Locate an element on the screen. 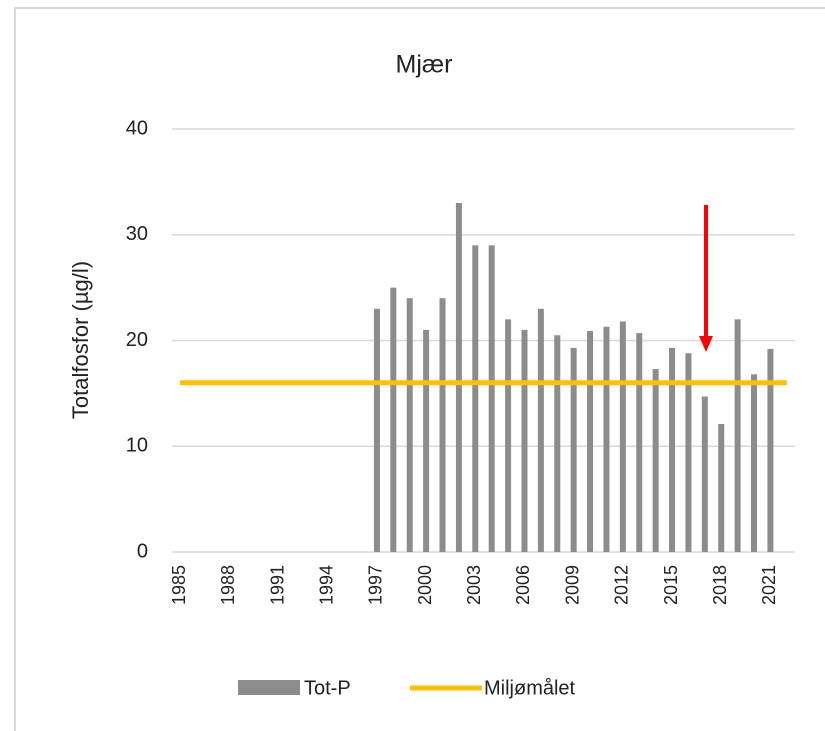 The height and width of the screenshot is (731, 825). x-tick-label: 1994 is located at coordinates (327, 585).